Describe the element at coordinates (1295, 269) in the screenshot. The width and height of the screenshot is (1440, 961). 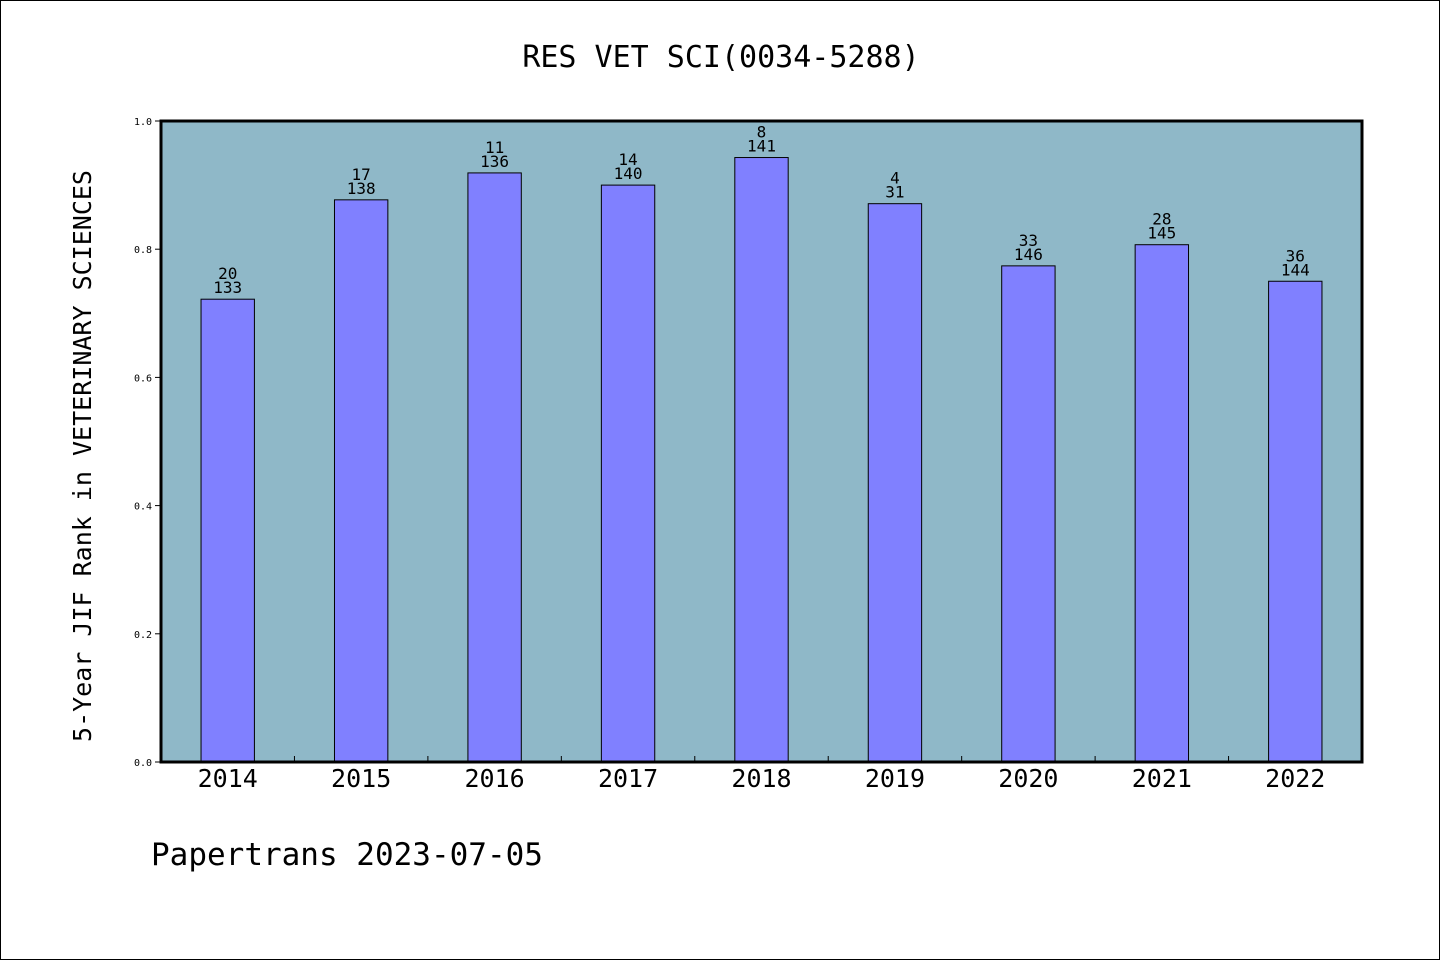
I see `bar-total-label: 144` at that location.